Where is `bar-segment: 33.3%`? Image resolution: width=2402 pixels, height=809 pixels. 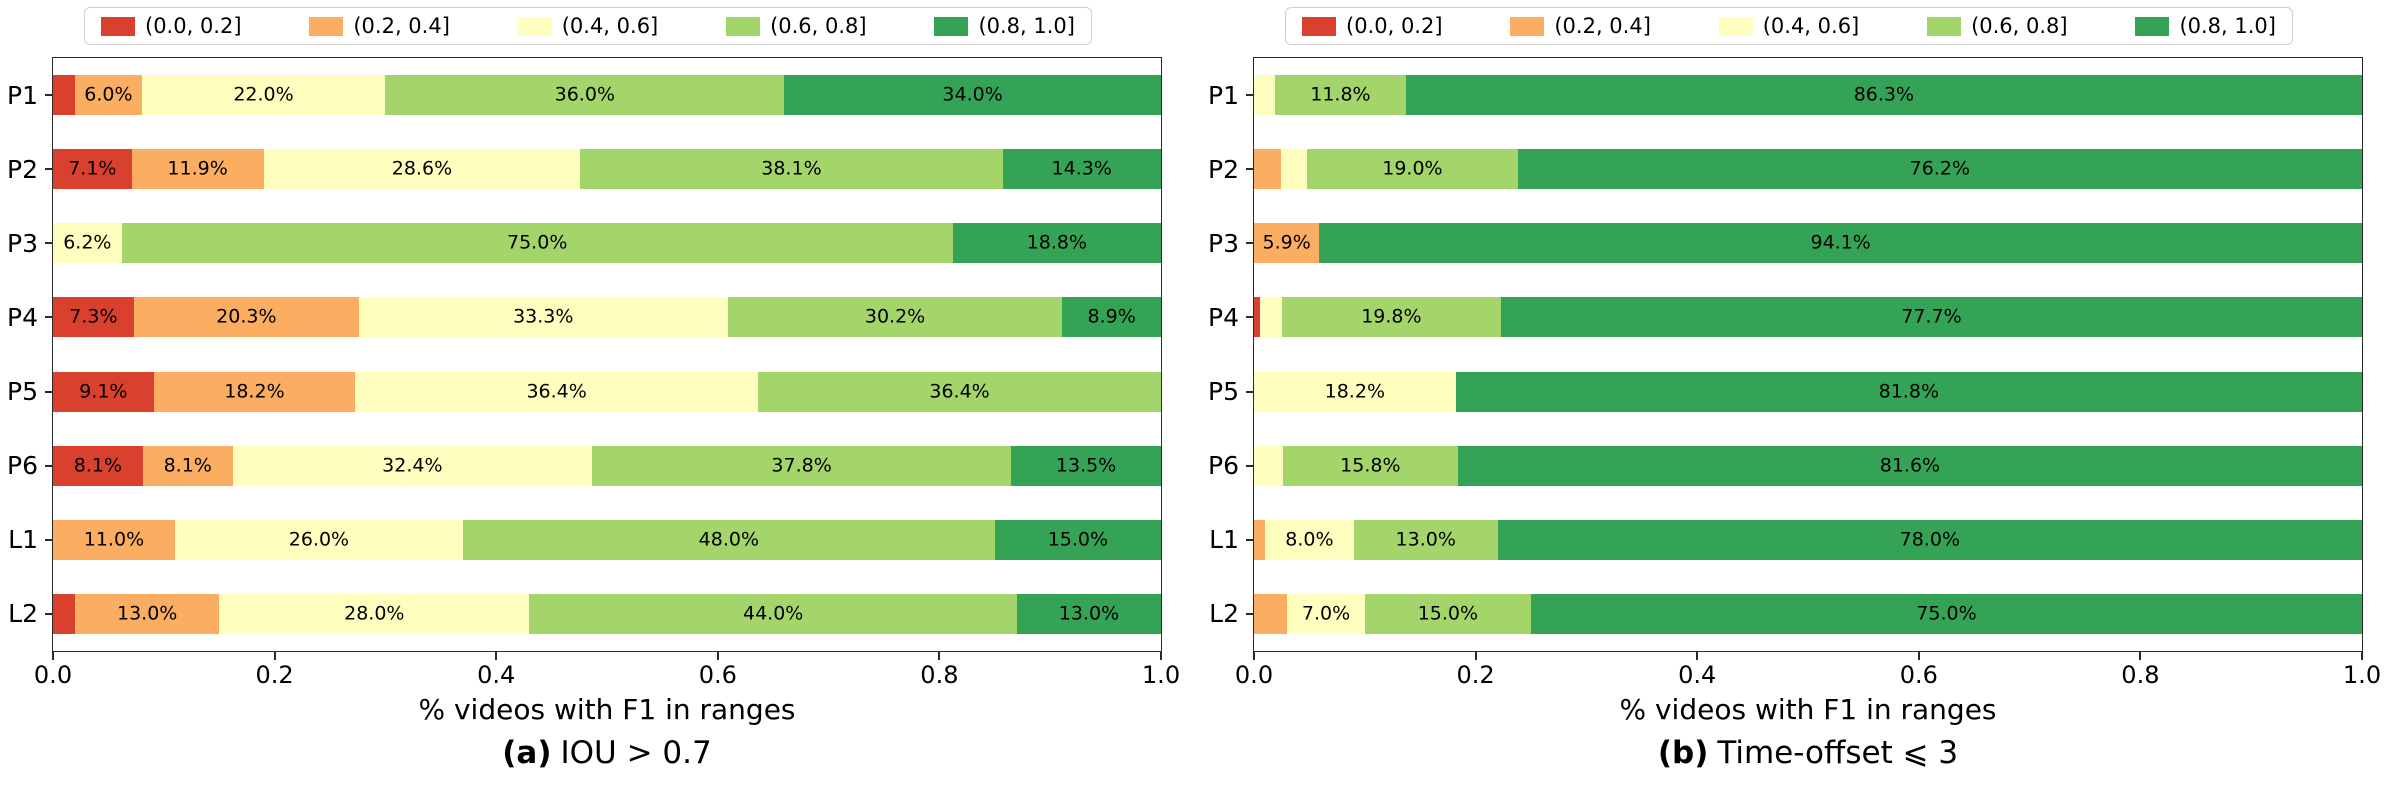
bar-segment: 33.3% is located at coordinates (543, 317).